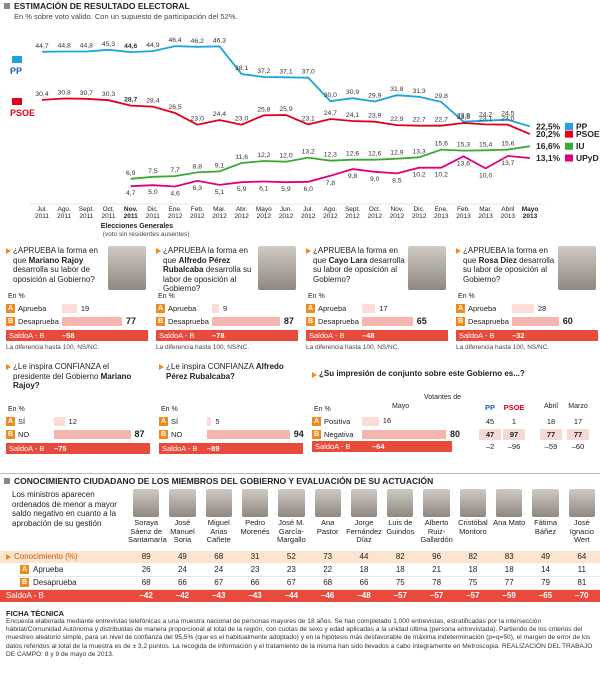 The width and height of the screenshot is (600, 673). I want to click on data-label: 13,7, so click(507, 163).